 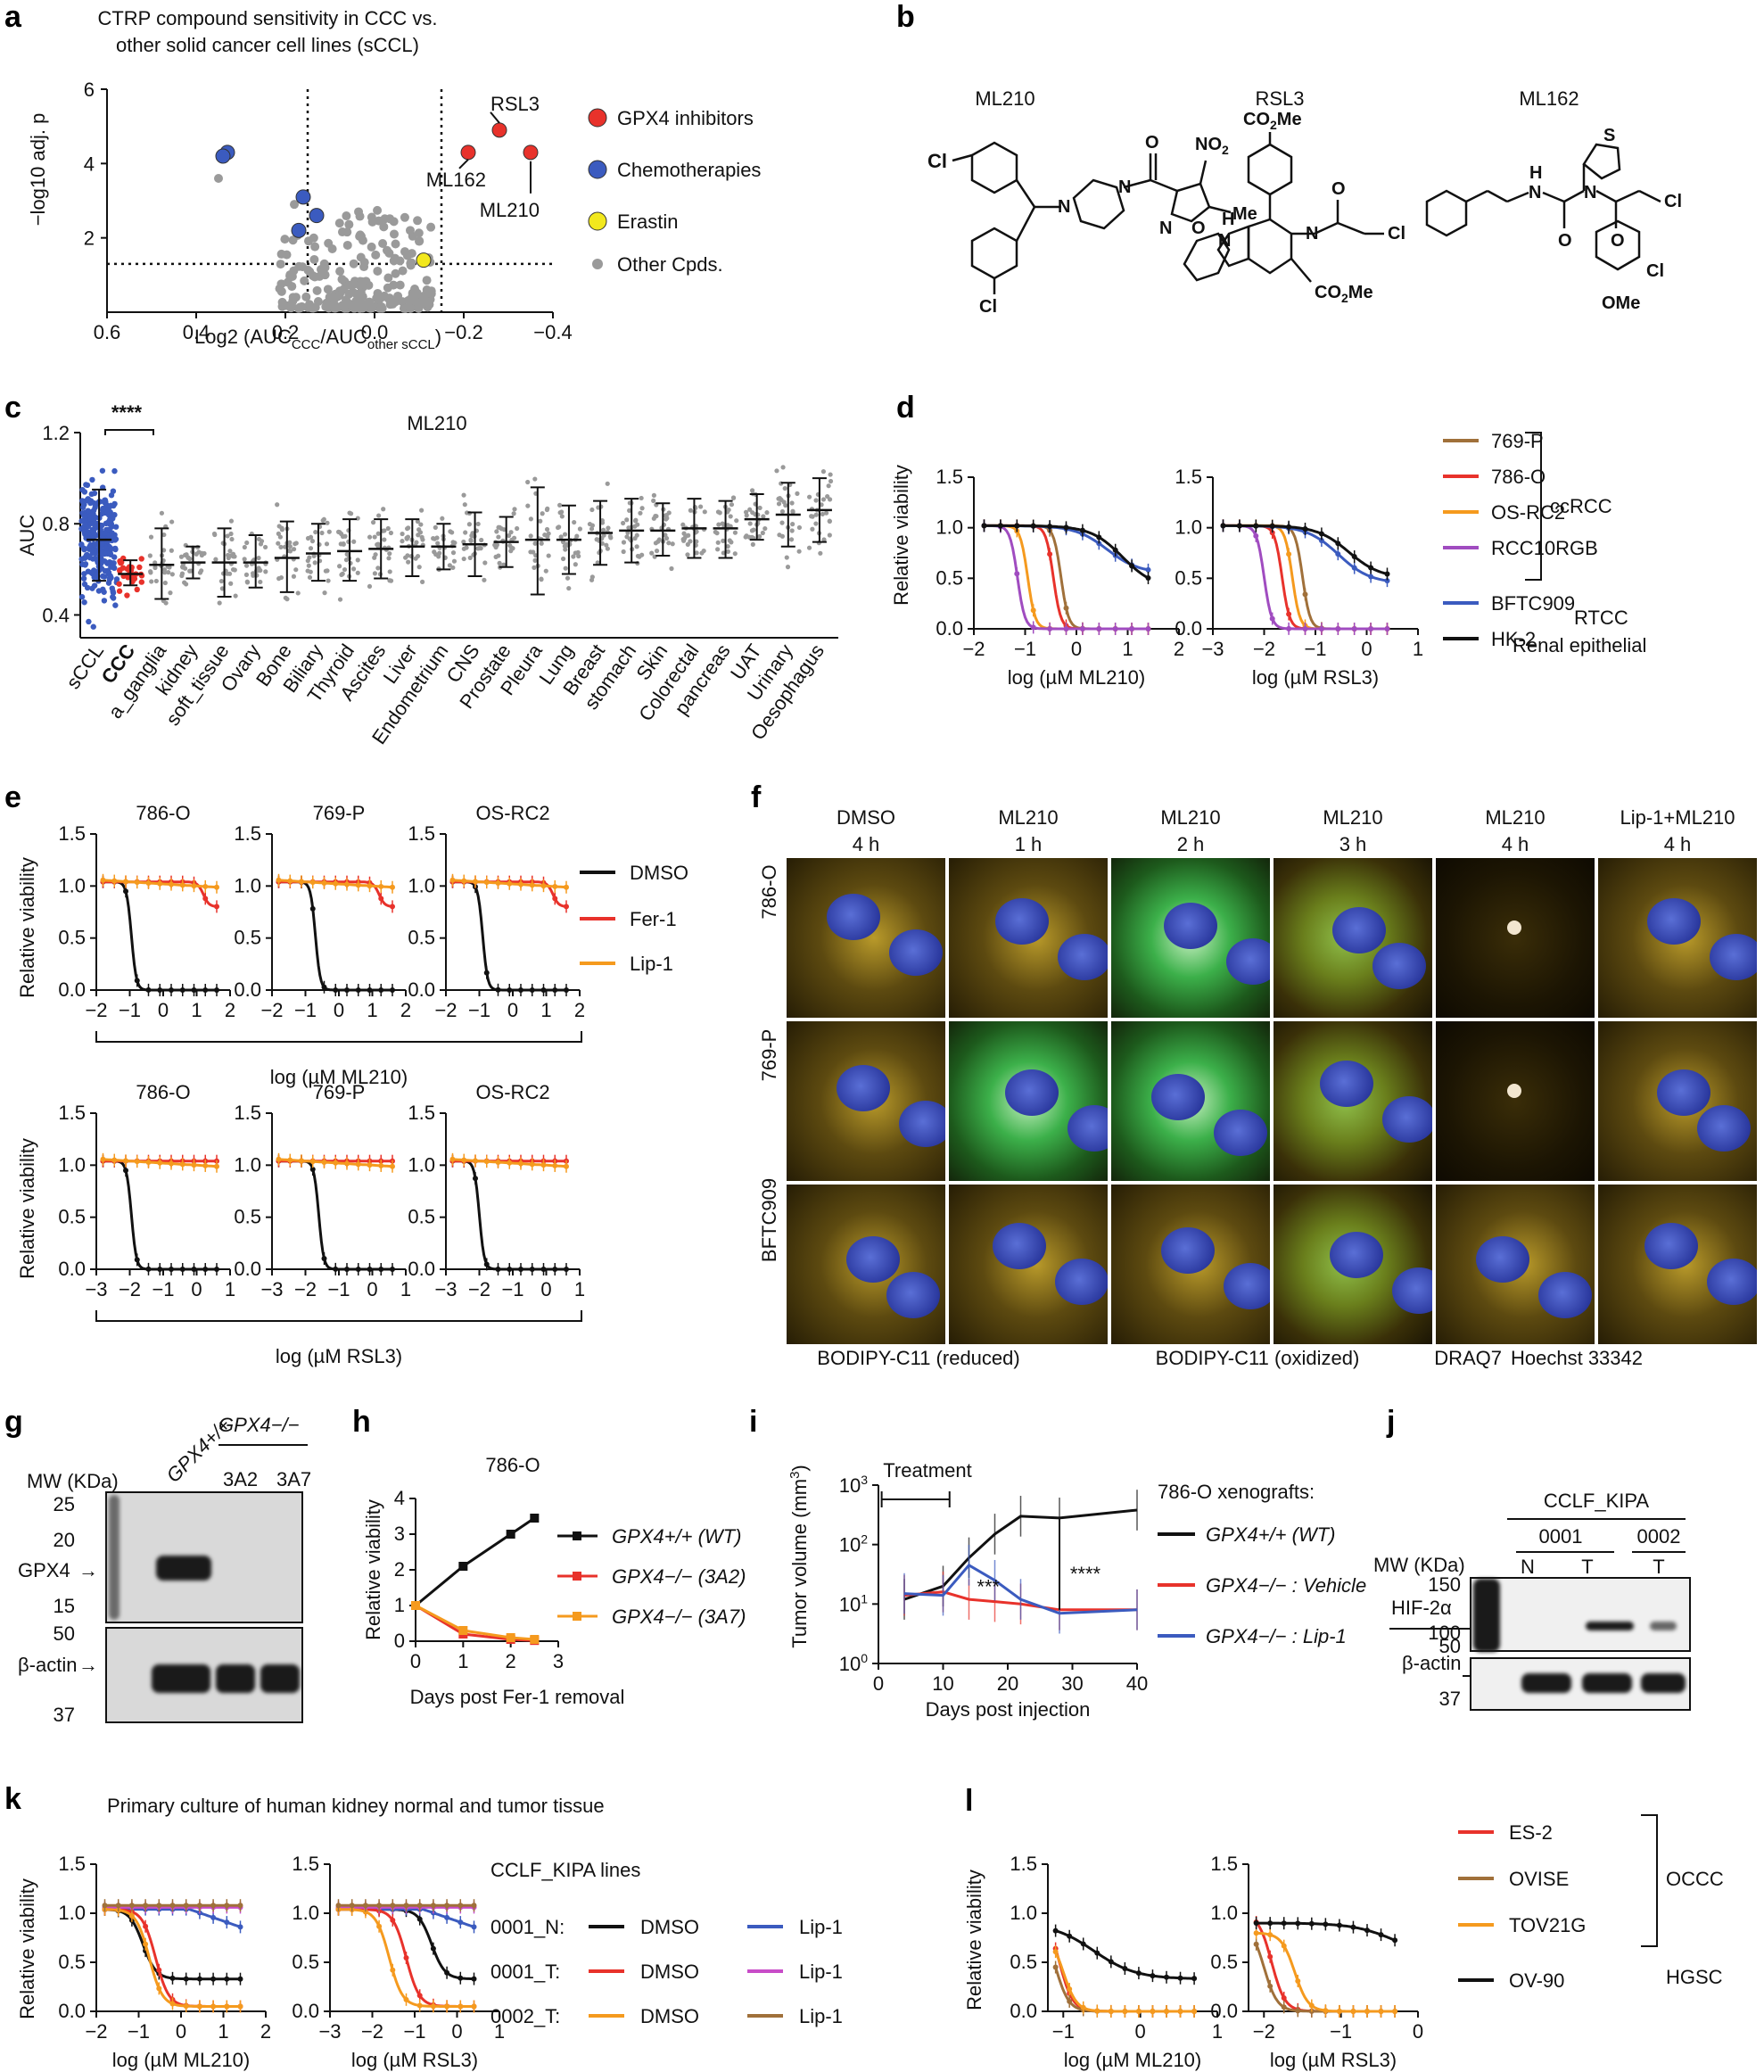 What do you see at coordinates (1063, 2031) in the screenshot?
I see `chart-l-0-xtick-label: −1` at bounding box center [1063, 2031].